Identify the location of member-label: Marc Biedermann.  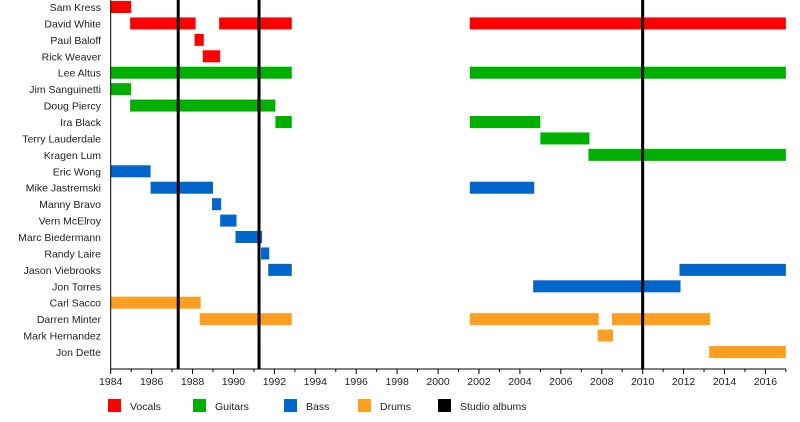
(59, 238).